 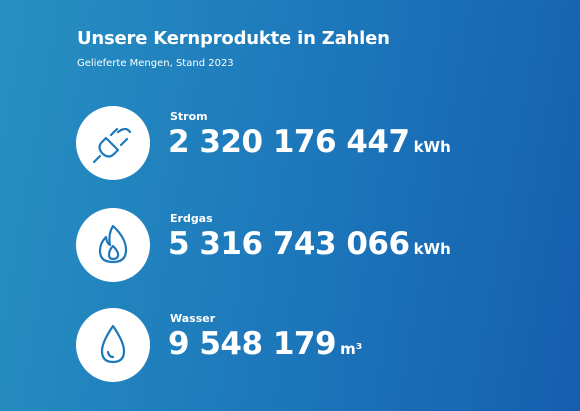 What do you see at coordinates (189, 116) in the screenshot?
I see `label: Strom` at bounding box center [189, 116].